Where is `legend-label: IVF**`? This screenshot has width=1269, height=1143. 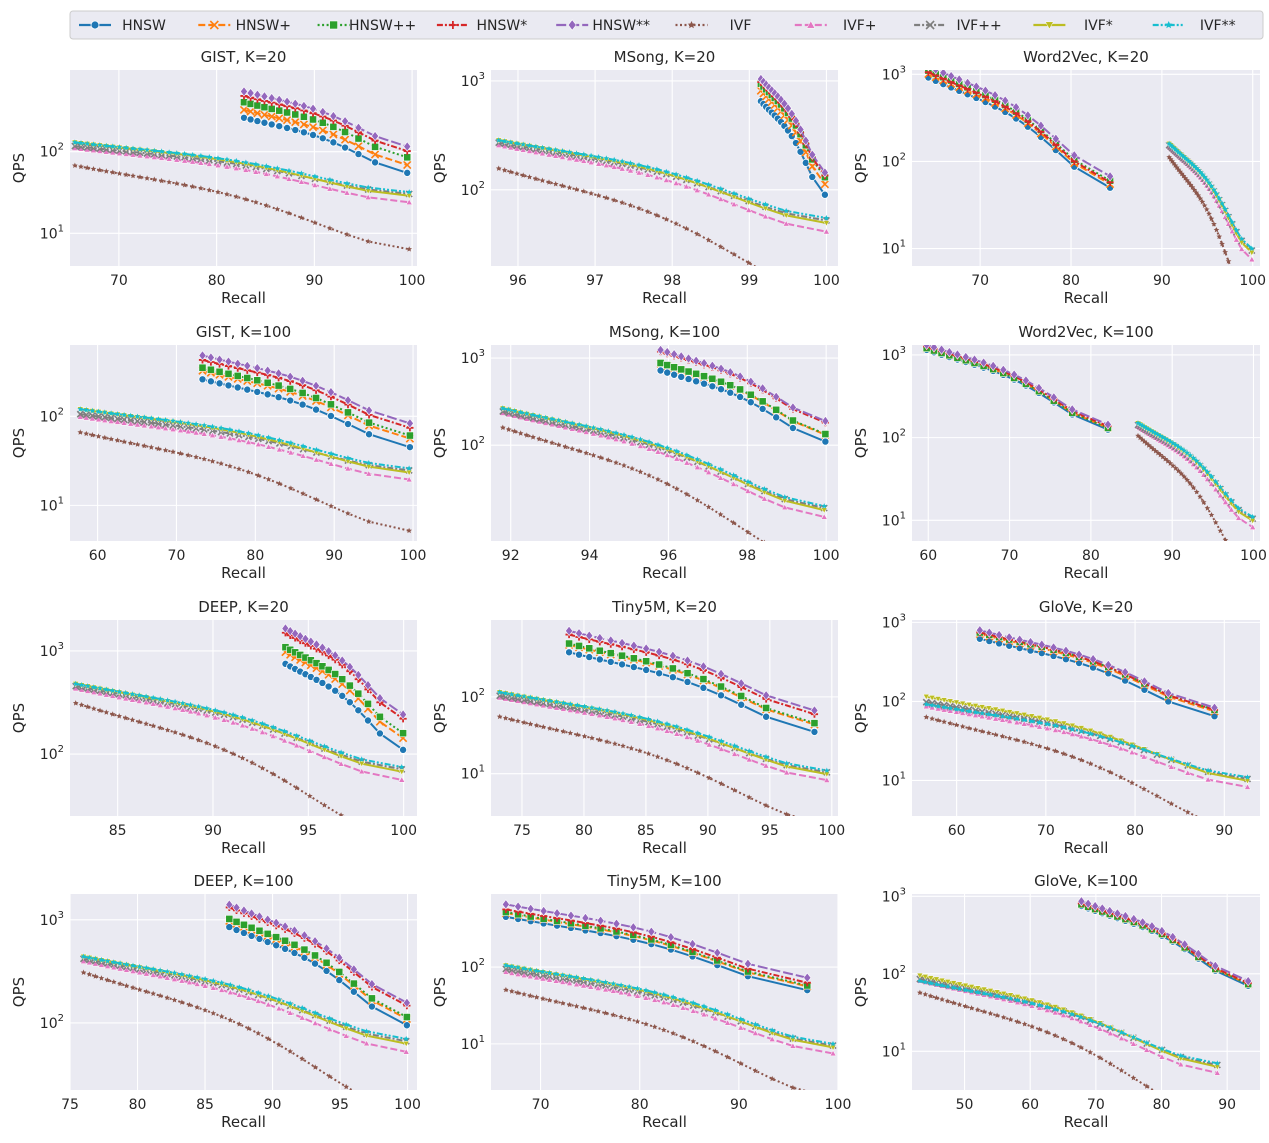 legend-label: IVF** is located at coordinates (1218, 26).